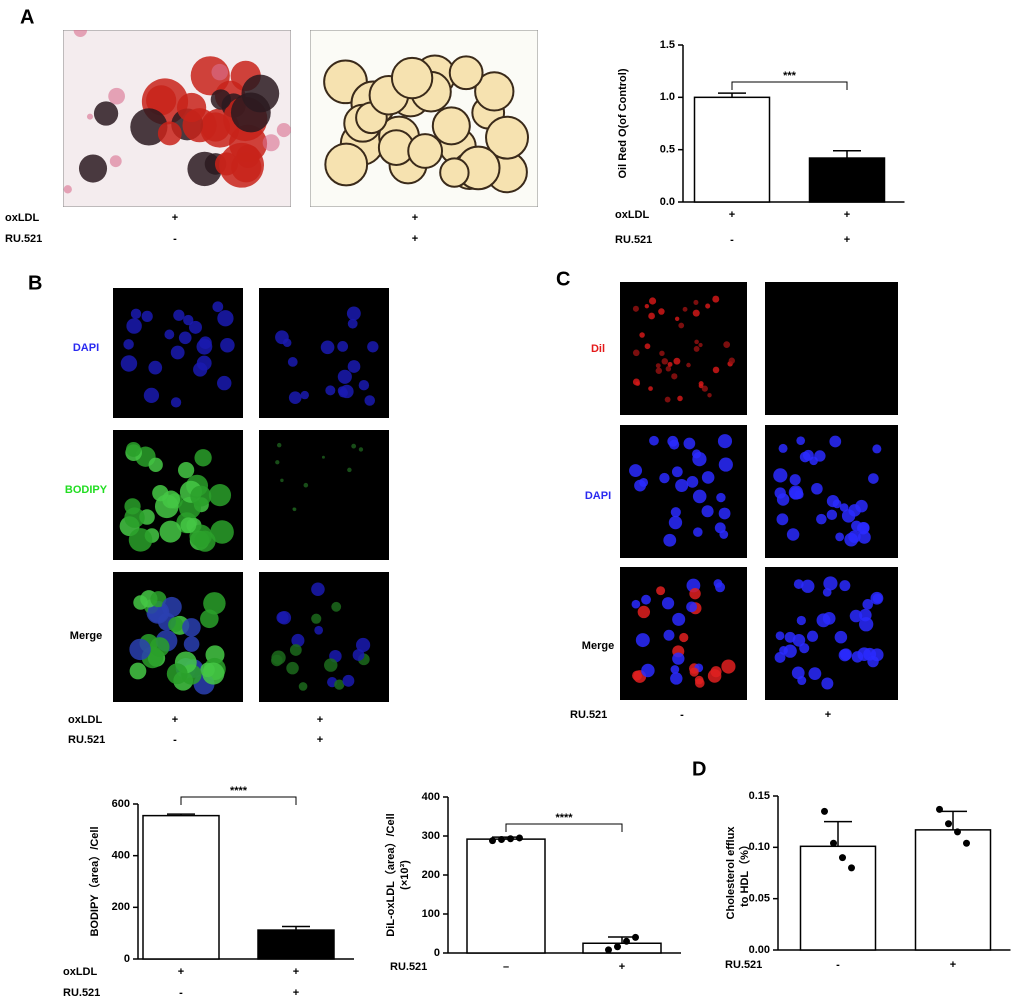  Describe the element at coordinates (759, 899) in the screenshot. I see `y-tick-label: 0.05` at that location.